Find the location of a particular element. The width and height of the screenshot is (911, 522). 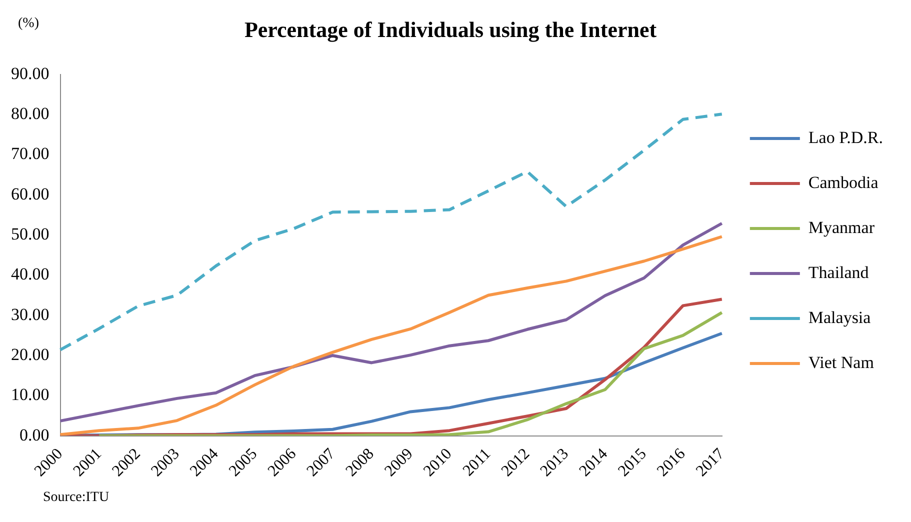

y-axis-title: (%) is located at coordinates (28, 24).